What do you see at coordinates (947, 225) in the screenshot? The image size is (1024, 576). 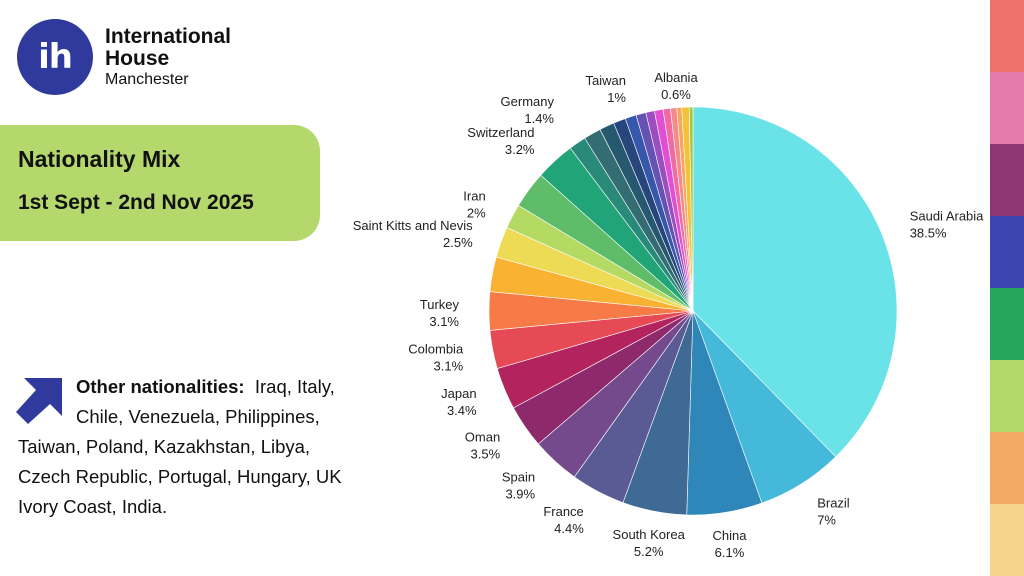 I see `slice-label-saudi-arabia: Saudi Arabia 38.5%` at bounding box center [947, 225].